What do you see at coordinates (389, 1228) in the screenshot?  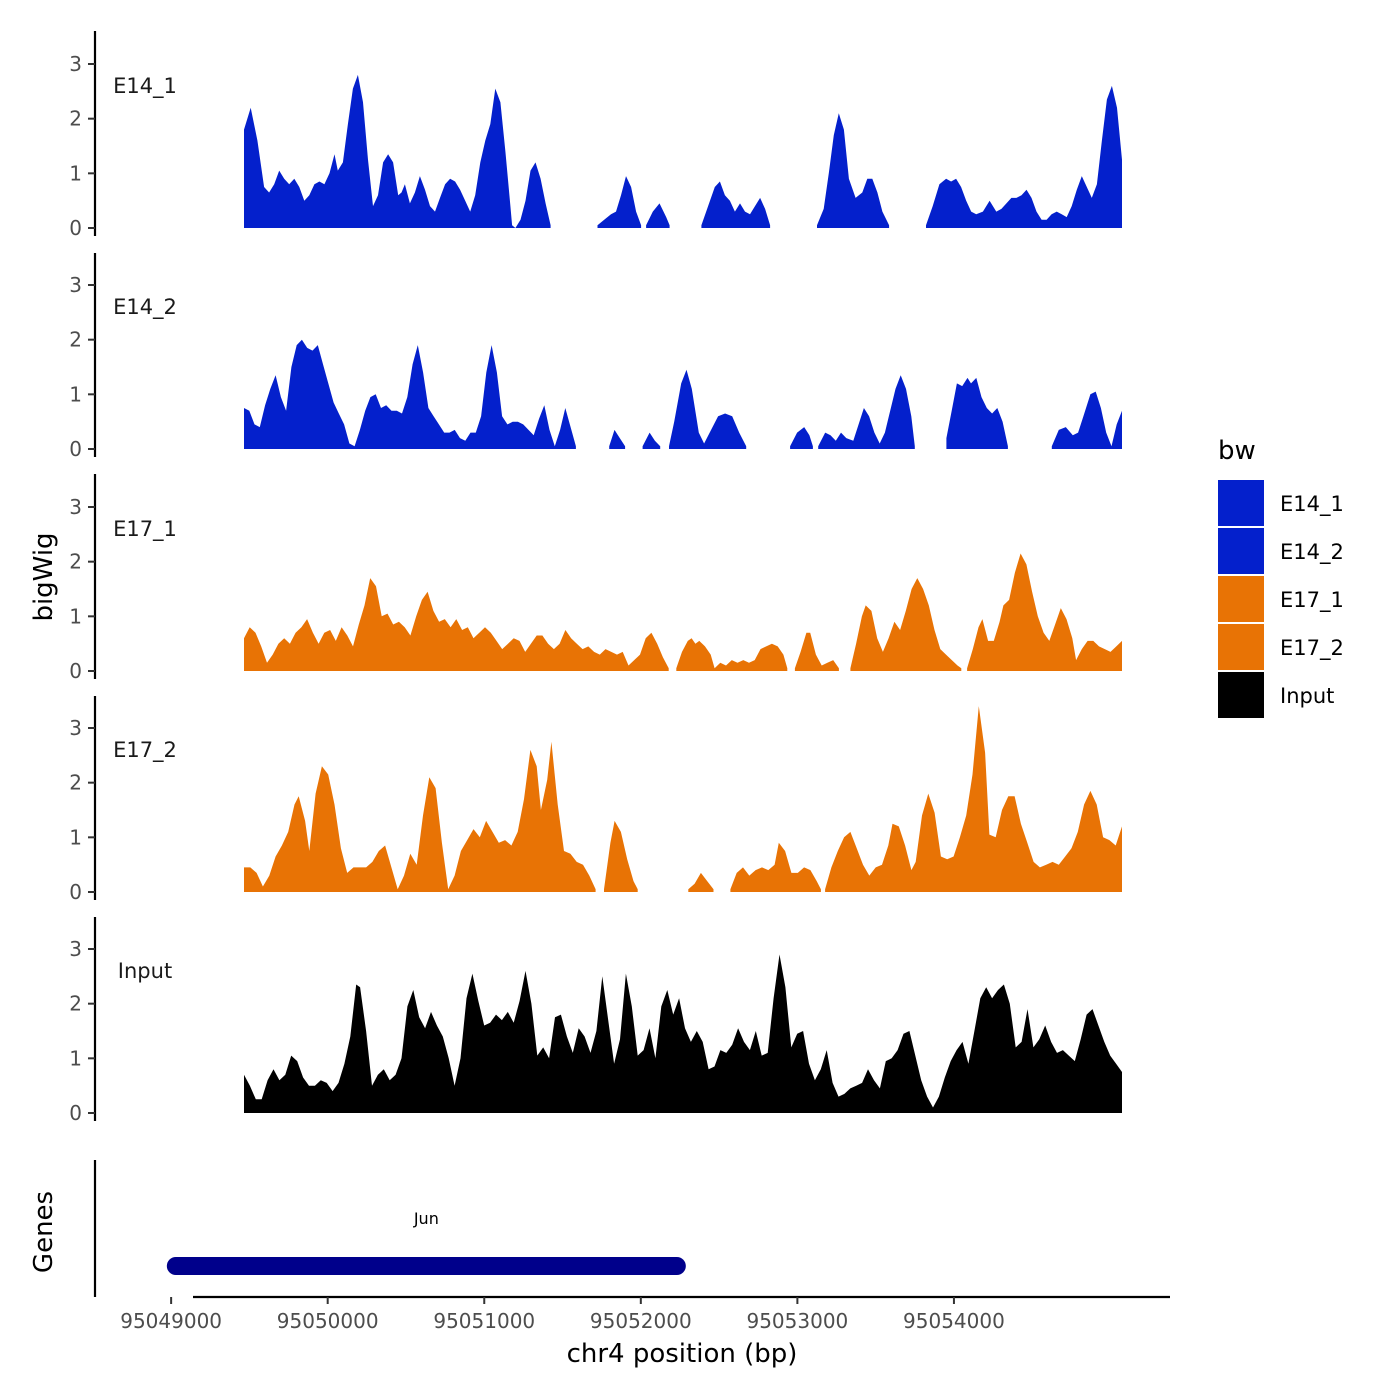 I see `gene-panel: Jun` at bounding box center [389, 1228].